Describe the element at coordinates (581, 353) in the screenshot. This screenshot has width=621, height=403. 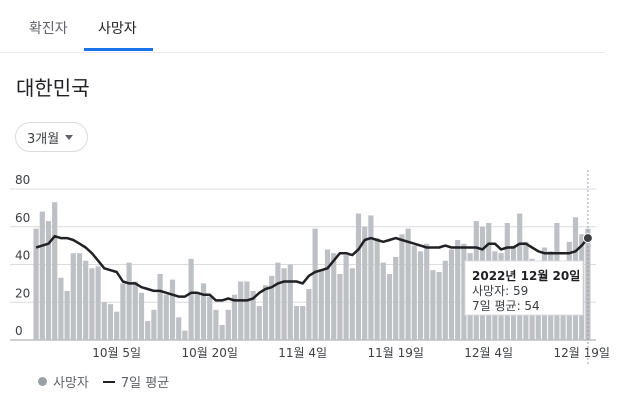
I see `x-tick-label: 12월 19일` at that location.